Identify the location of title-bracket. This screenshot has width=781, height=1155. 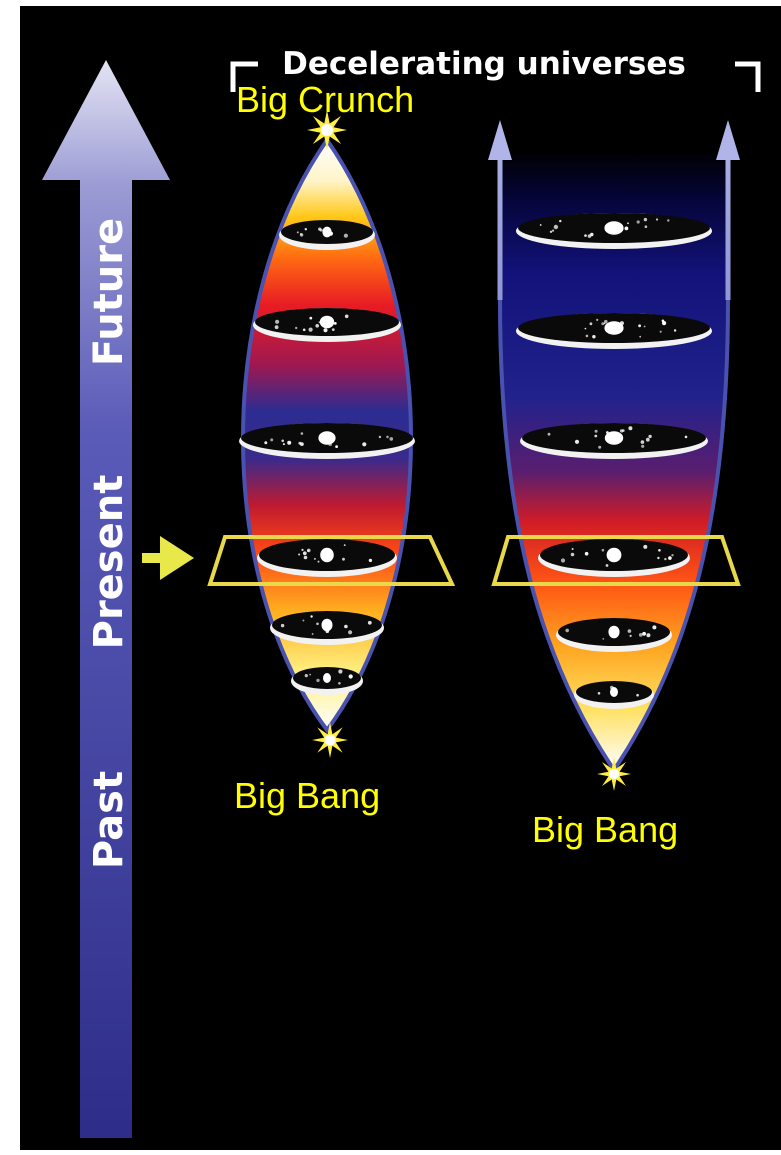
(495, 76).